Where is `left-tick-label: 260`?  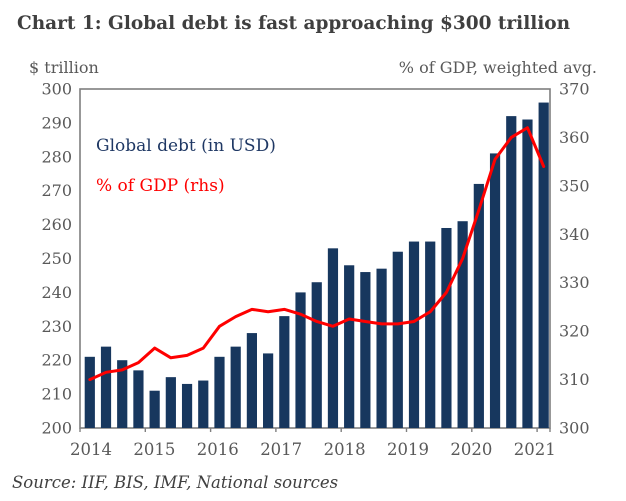 left-tick-label: 260 is located at coordinates (56, 224).